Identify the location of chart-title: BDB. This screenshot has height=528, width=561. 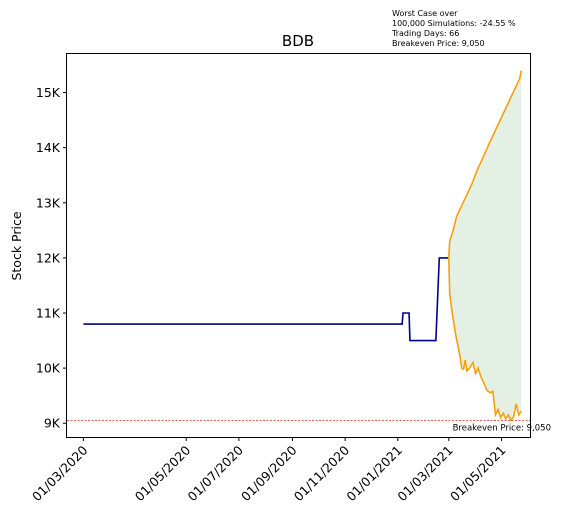
(298, 41).